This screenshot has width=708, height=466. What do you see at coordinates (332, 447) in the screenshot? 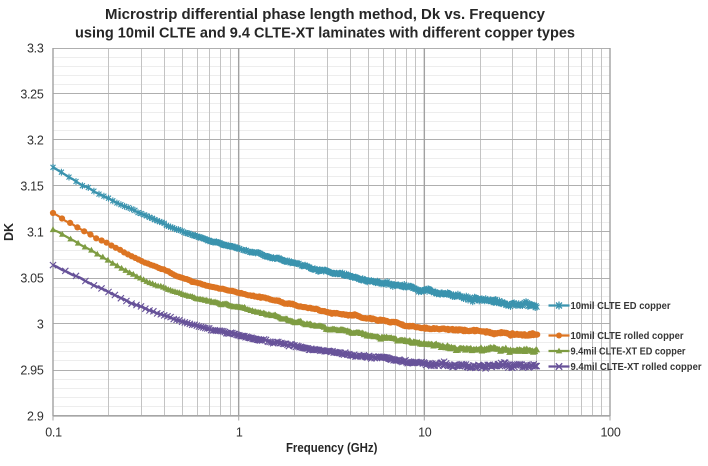
I see `svg-text: Frequency (GHz)` at bounding box center [332, 447].